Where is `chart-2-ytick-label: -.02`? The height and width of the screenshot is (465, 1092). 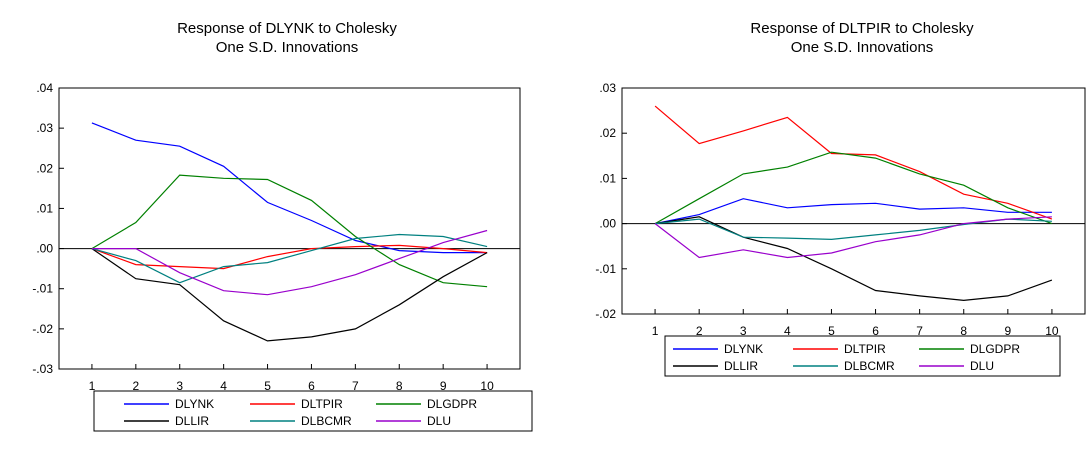 chart-2-ytick-label: -.02 is located at coordinates (605, 314).